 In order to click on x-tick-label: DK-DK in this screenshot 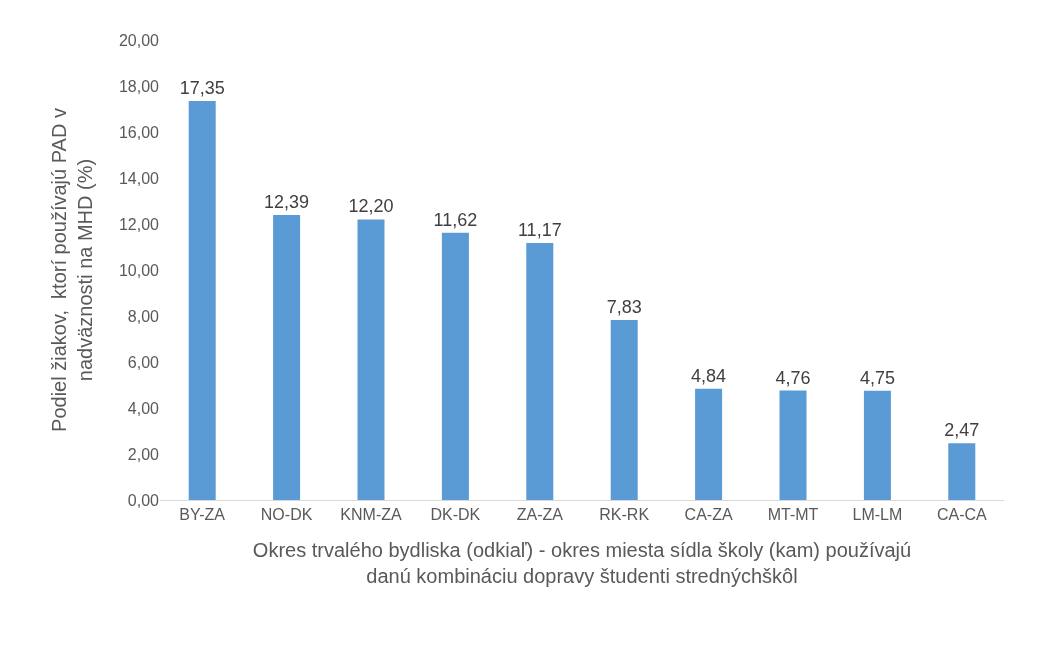, I will do `click(455, 515)`.